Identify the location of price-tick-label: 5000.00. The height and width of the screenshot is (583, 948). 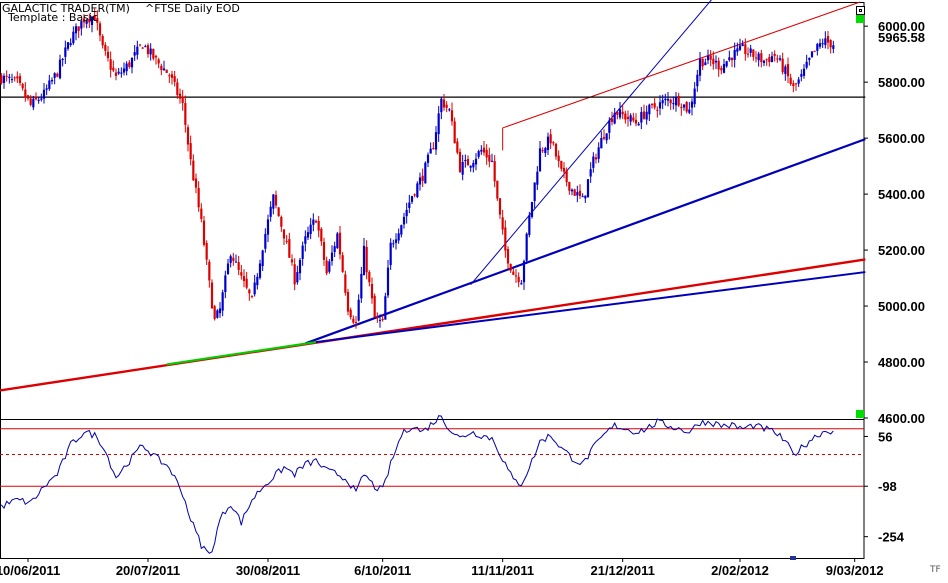
(901, 306).